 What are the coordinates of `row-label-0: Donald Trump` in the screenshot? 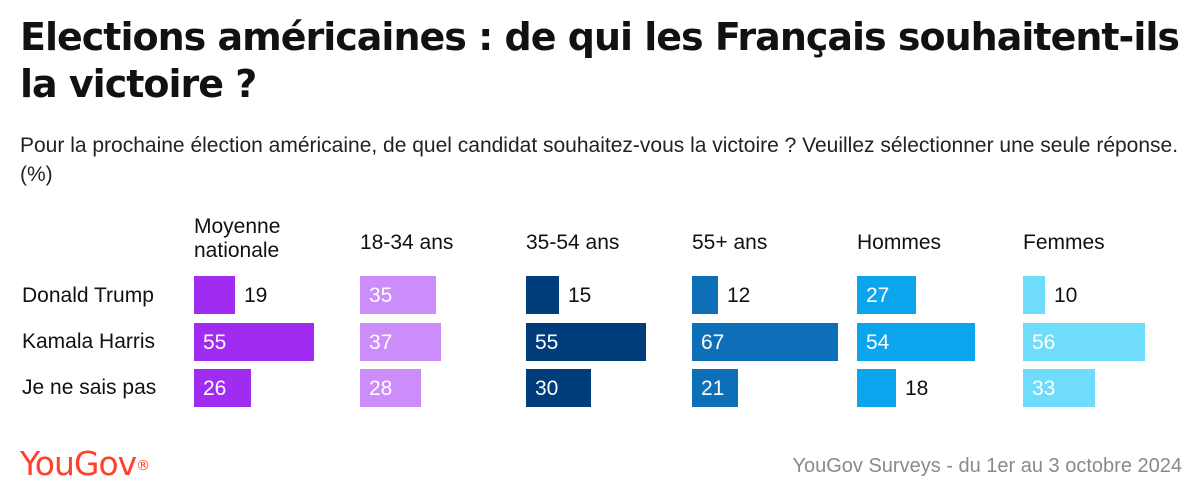 It's located at (88, 295).